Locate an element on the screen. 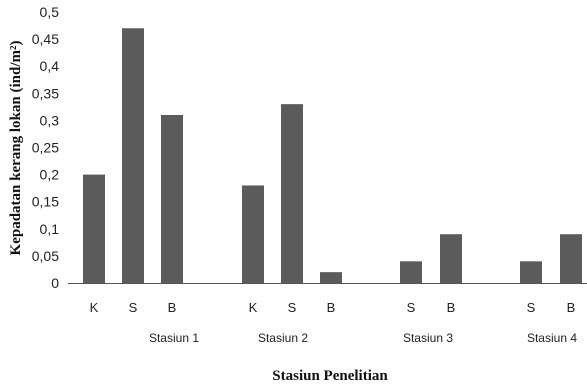  y-tick-label: 0,45 is located at coordinates (45, 39).